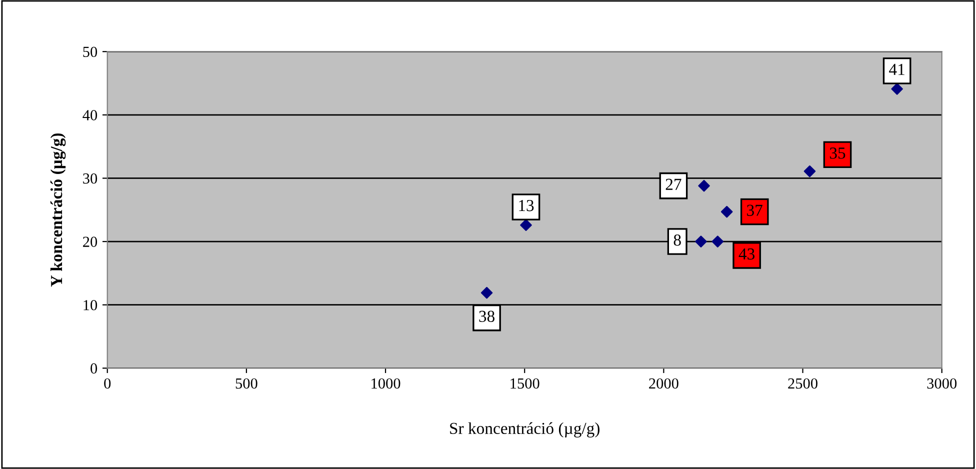 The height and width of the screenshot is (469, 976). Describe the element at coordinates (663, 383) in the screenshot. I see `x-tick-label: 2000` at that location.